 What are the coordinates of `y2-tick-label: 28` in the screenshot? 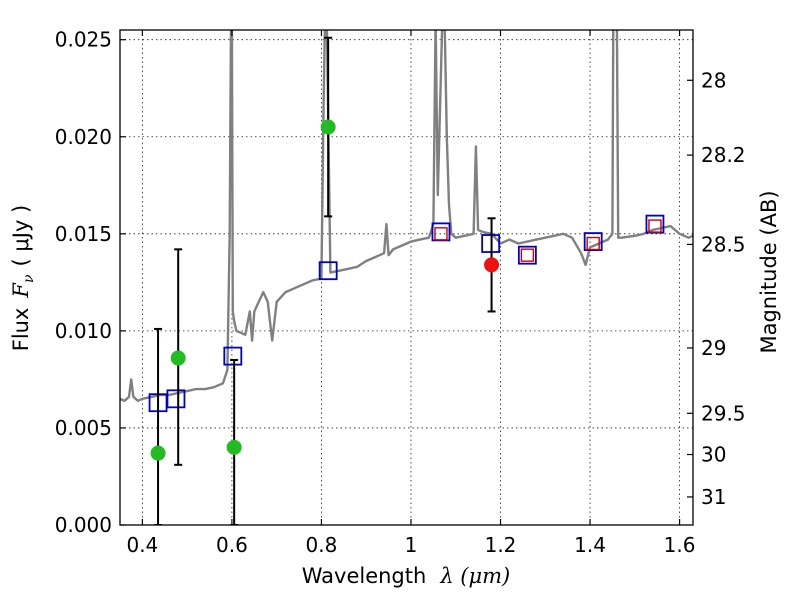 It's located at (713, 80).